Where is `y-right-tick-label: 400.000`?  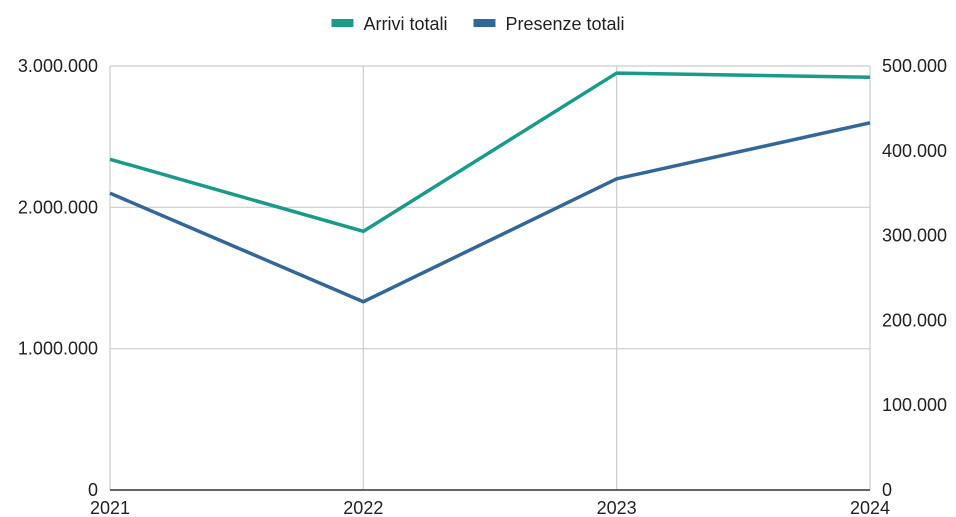 y-right-tick-label: 400.000 is located at coordinates (914, 151).